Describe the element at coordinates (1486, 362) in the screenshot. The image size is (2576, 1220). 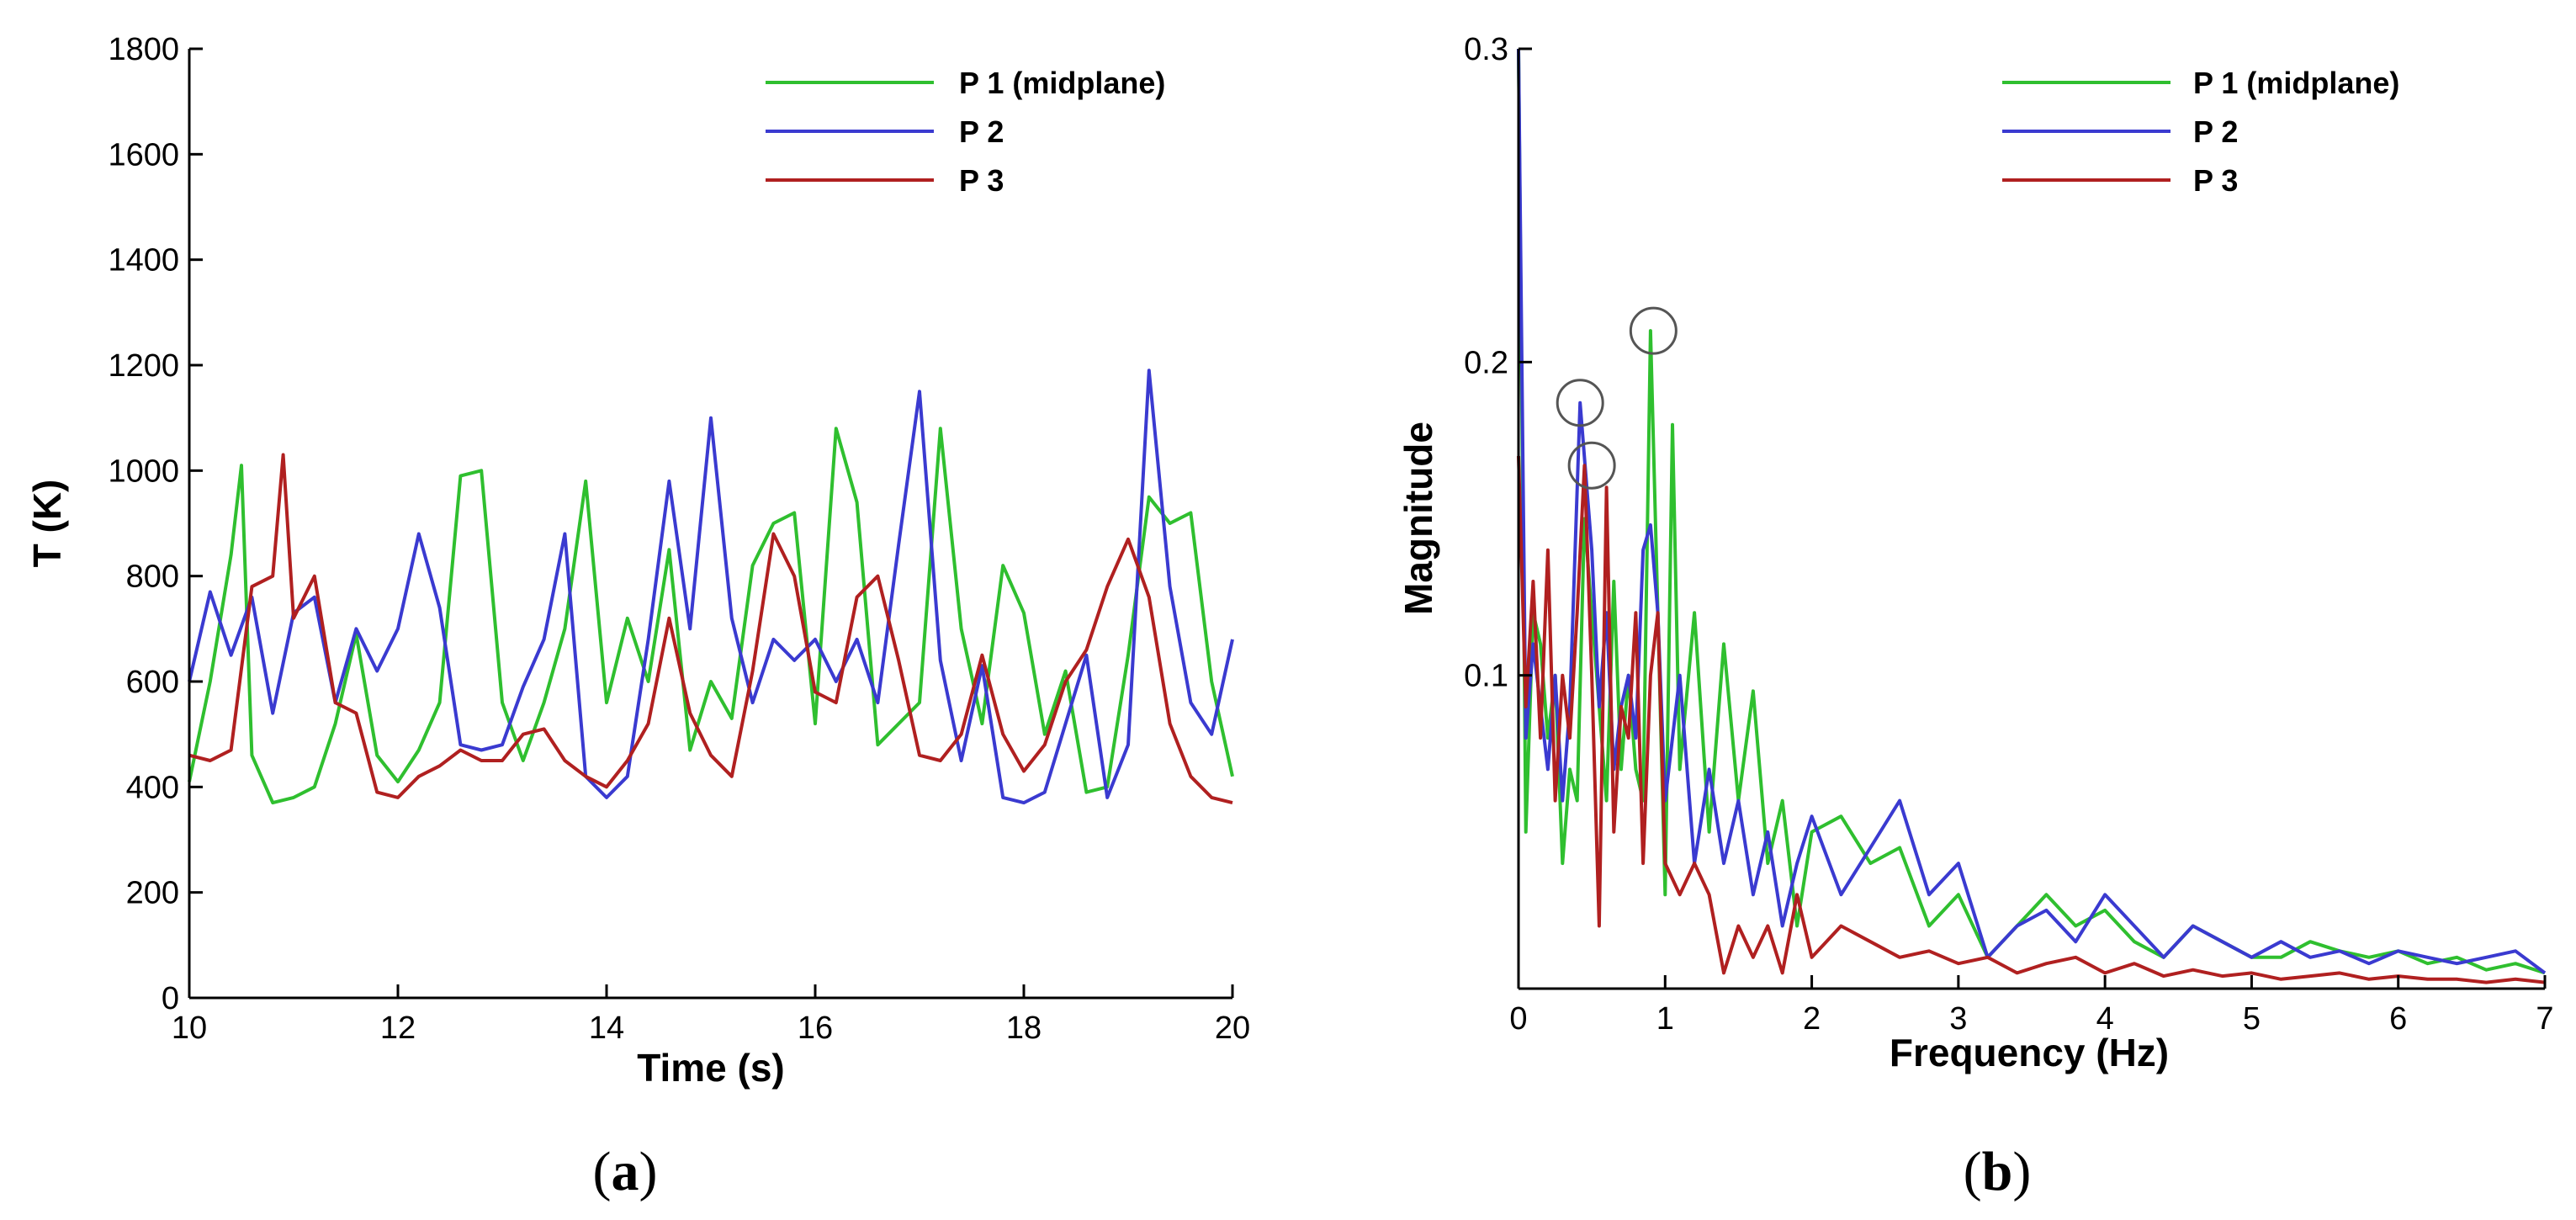
I see `panel-b-y-tick-label: 0.2` at that location.